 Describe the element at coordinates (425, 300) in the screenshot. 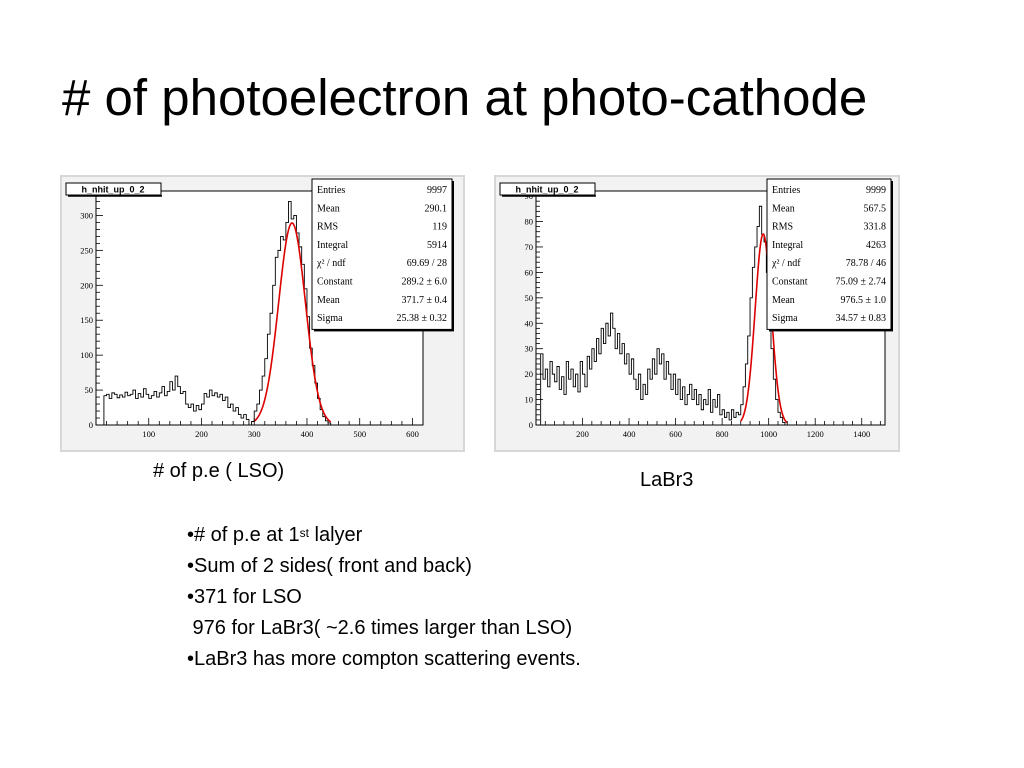

I see `stats-value: 371.7 ± 0.4` at that location.